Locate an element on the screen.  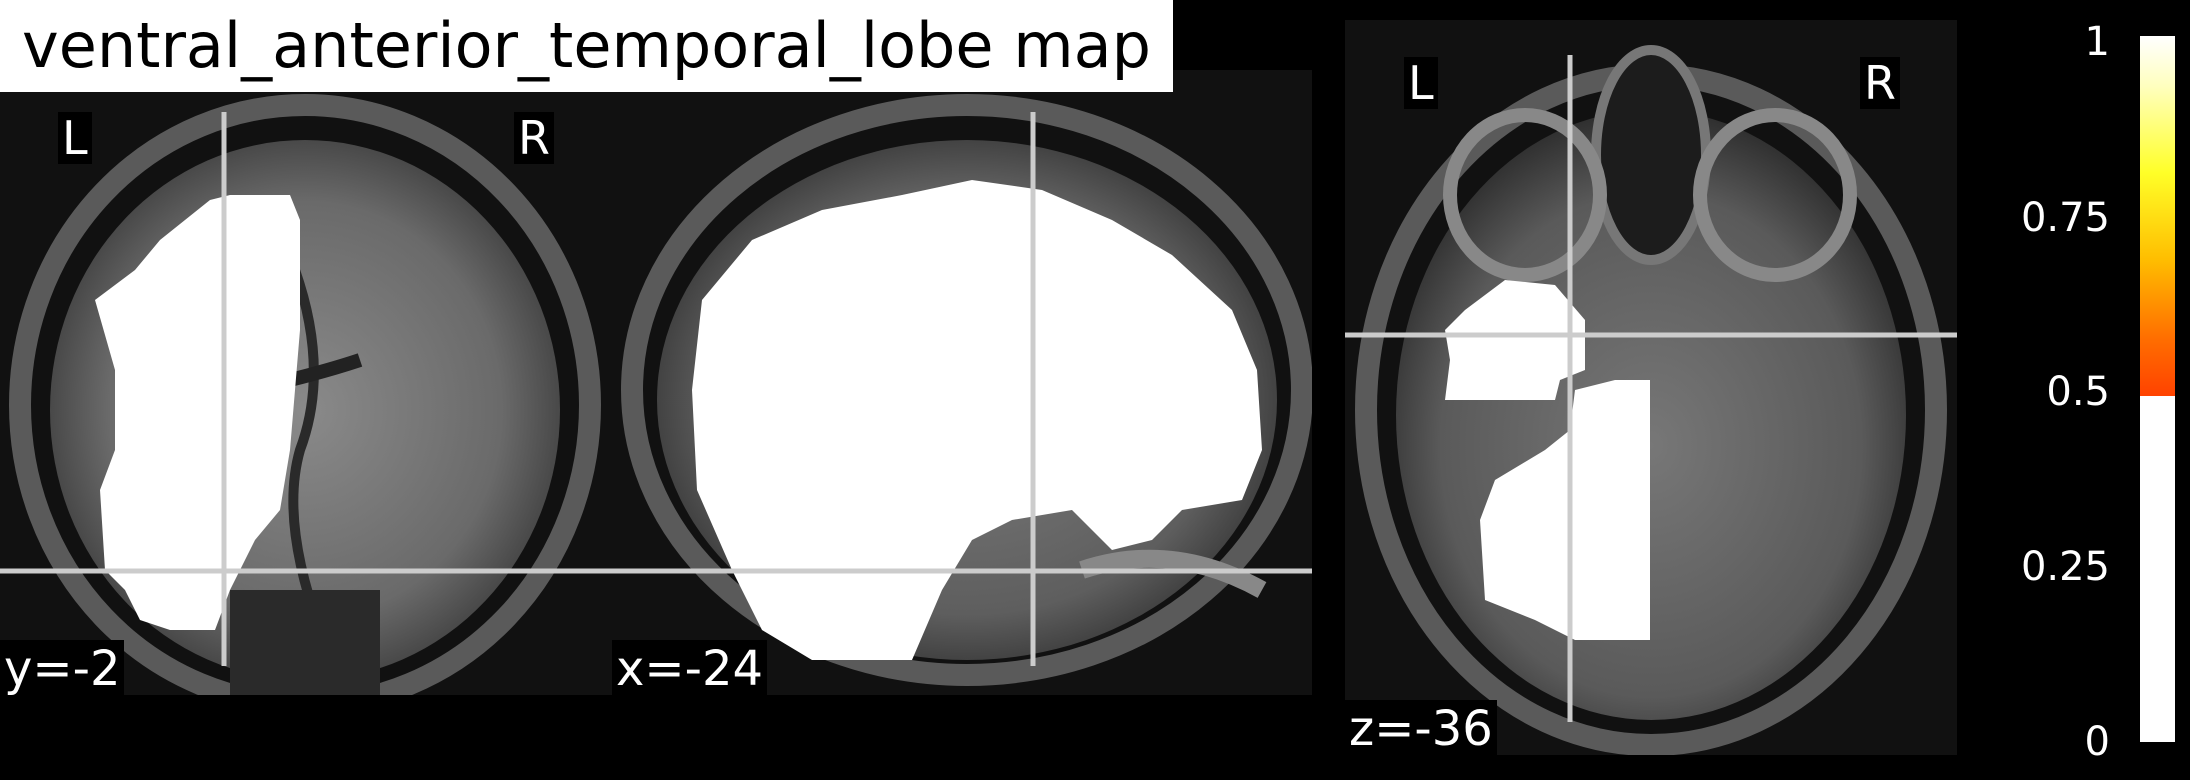
figure-title: ventral_anterior_temporal_lobe map is located at coordinates (586, 46).